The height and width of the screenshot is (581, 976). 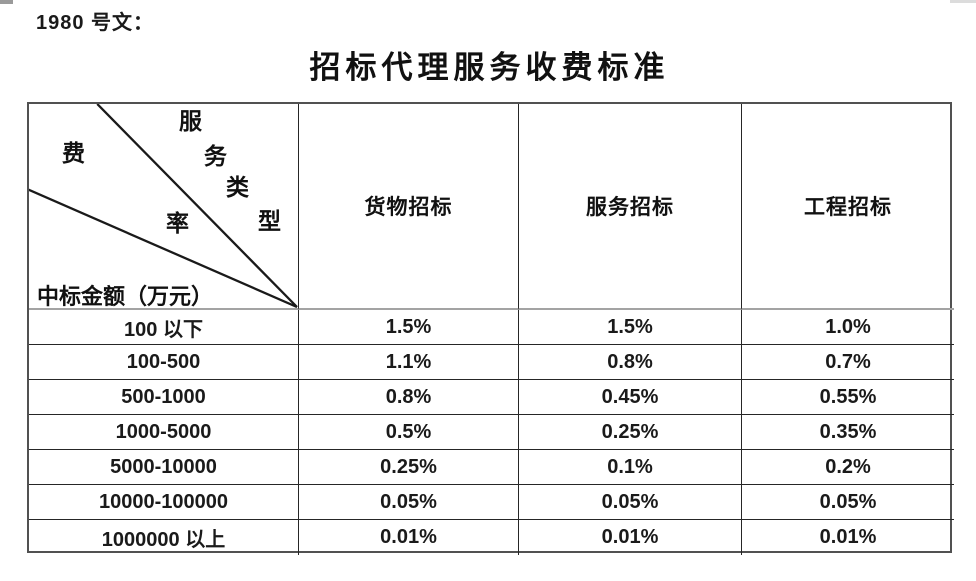 I want to click on fee-rate-cell: 0.55%, so click(x=848, y=397).